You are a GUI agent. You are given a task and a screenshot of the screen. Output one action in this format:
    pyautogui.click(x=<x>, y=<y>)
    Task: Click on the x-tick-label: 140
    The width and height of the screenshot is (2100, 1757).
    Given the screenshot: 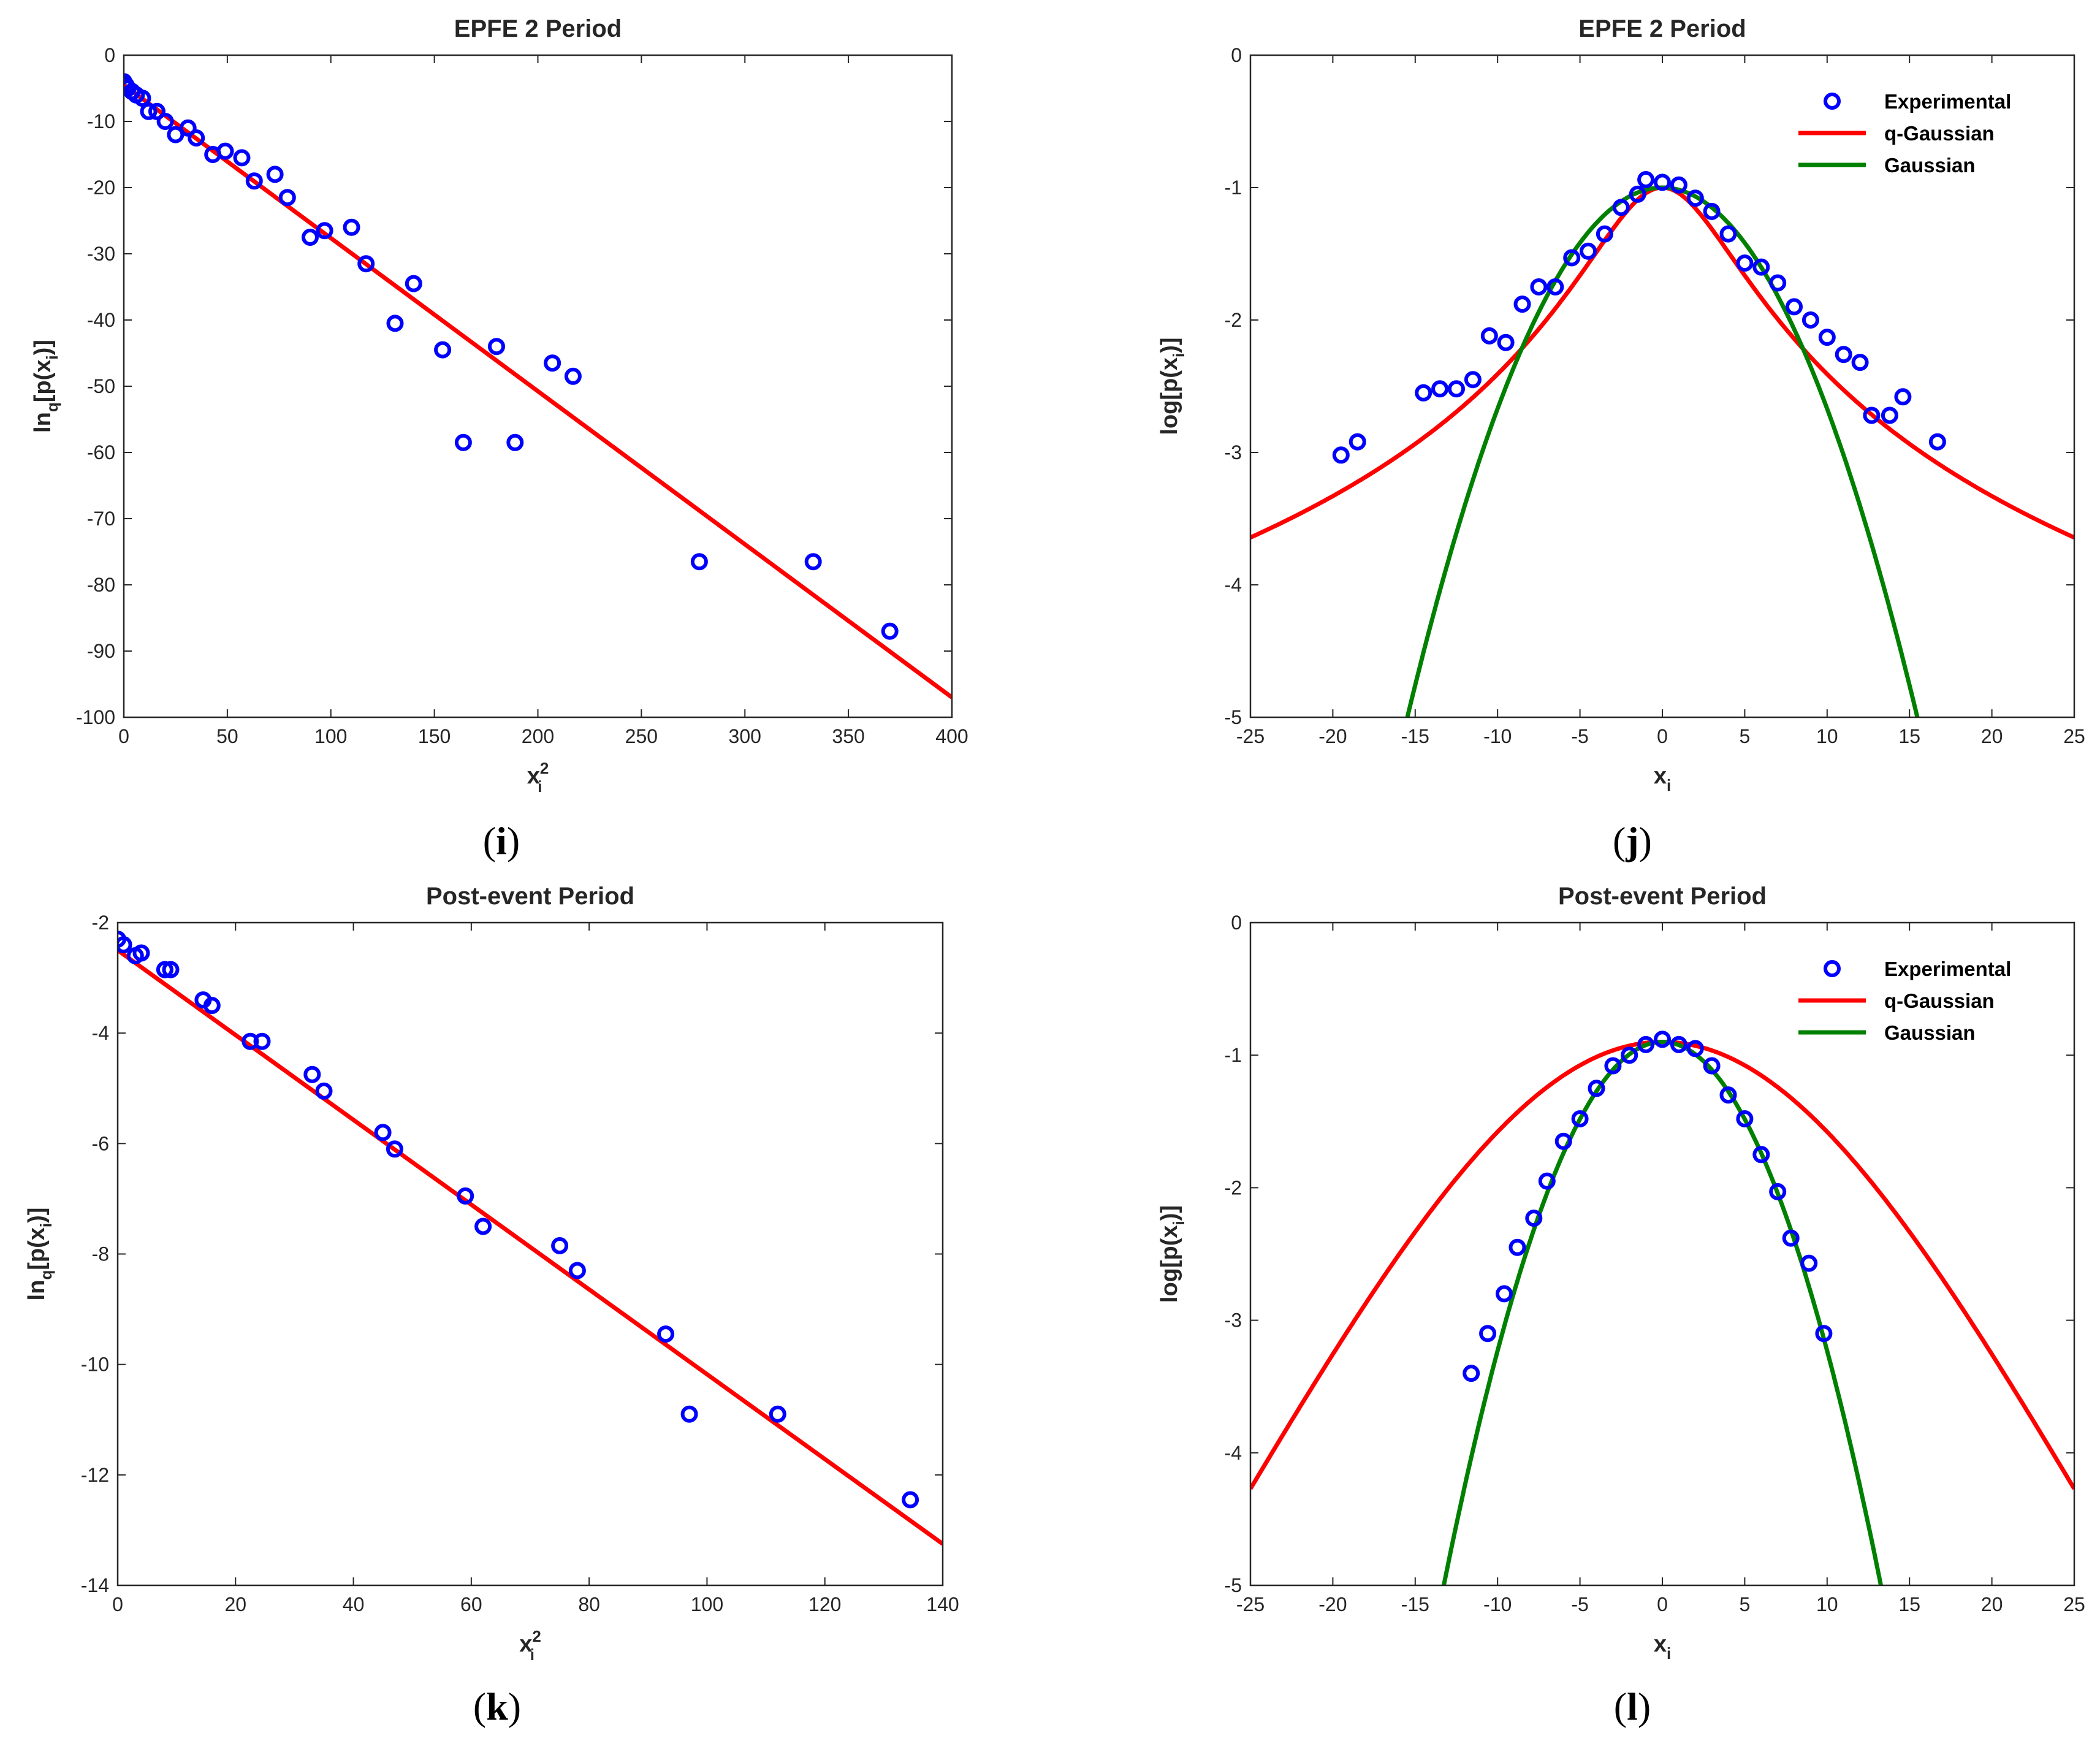 What is the action you would take?
    pyautogui.click(x=943, y=1604)
    